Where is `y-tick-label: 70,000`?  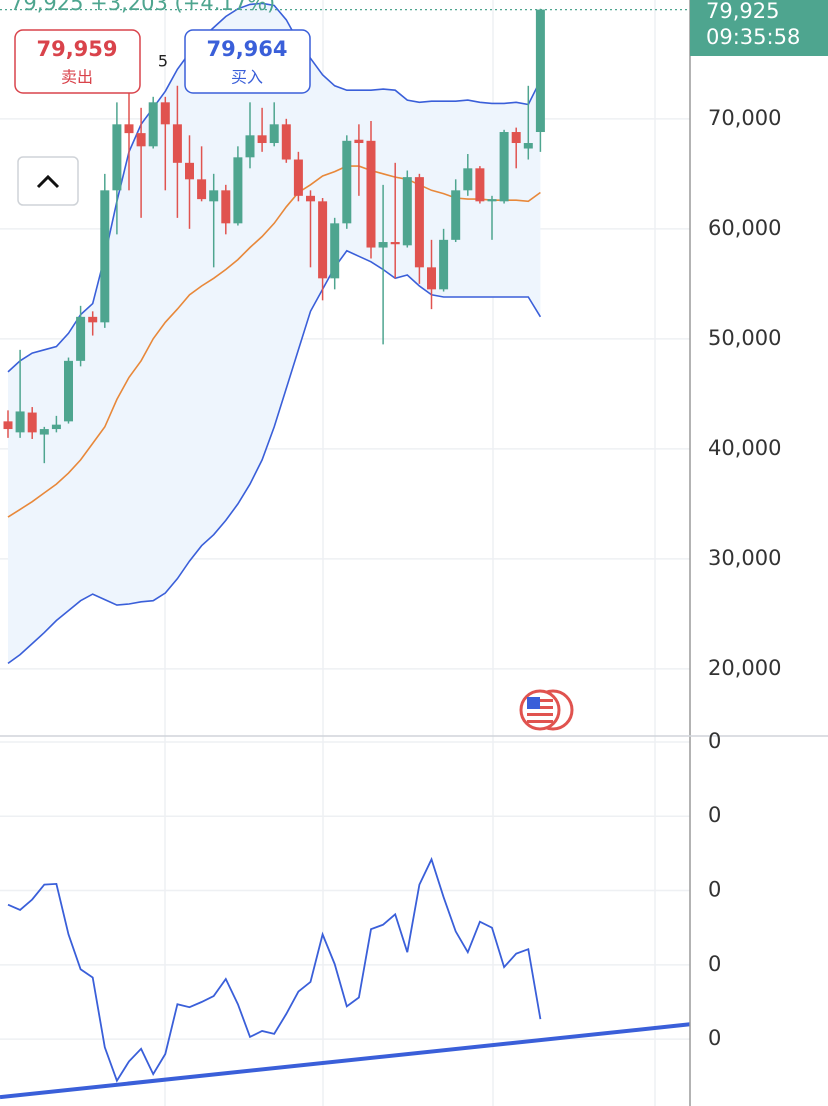
y-tick-label: 70,000 is located at coordinates (744, 118).